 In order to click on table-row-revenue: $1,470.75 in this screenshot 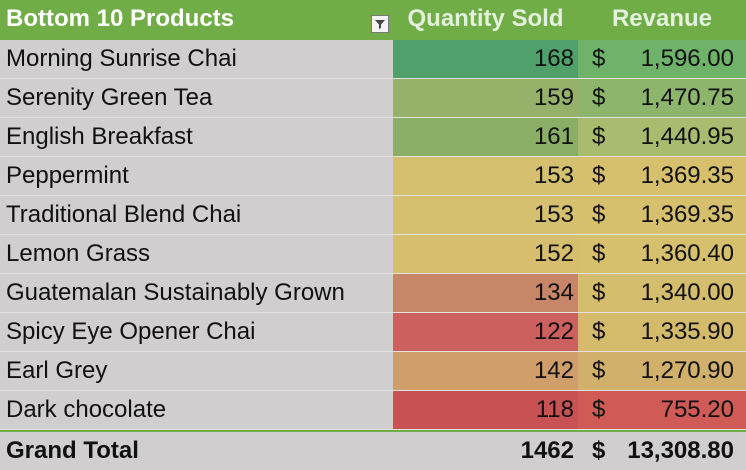, I will do `click(662, 98)`.